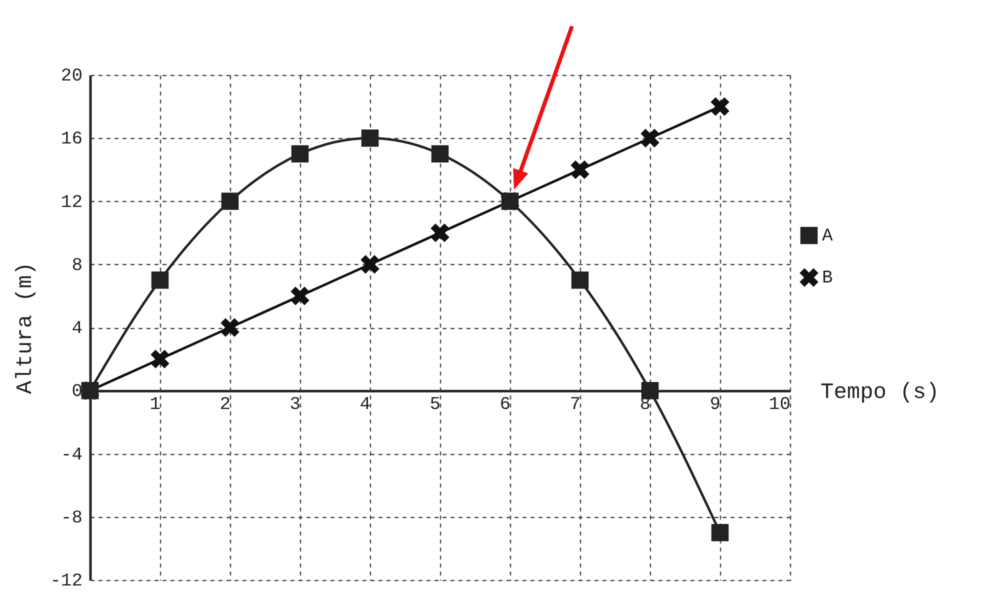 This screenshot has height=594, width=982. I want to click on legend-label: B, so click(827, 278).